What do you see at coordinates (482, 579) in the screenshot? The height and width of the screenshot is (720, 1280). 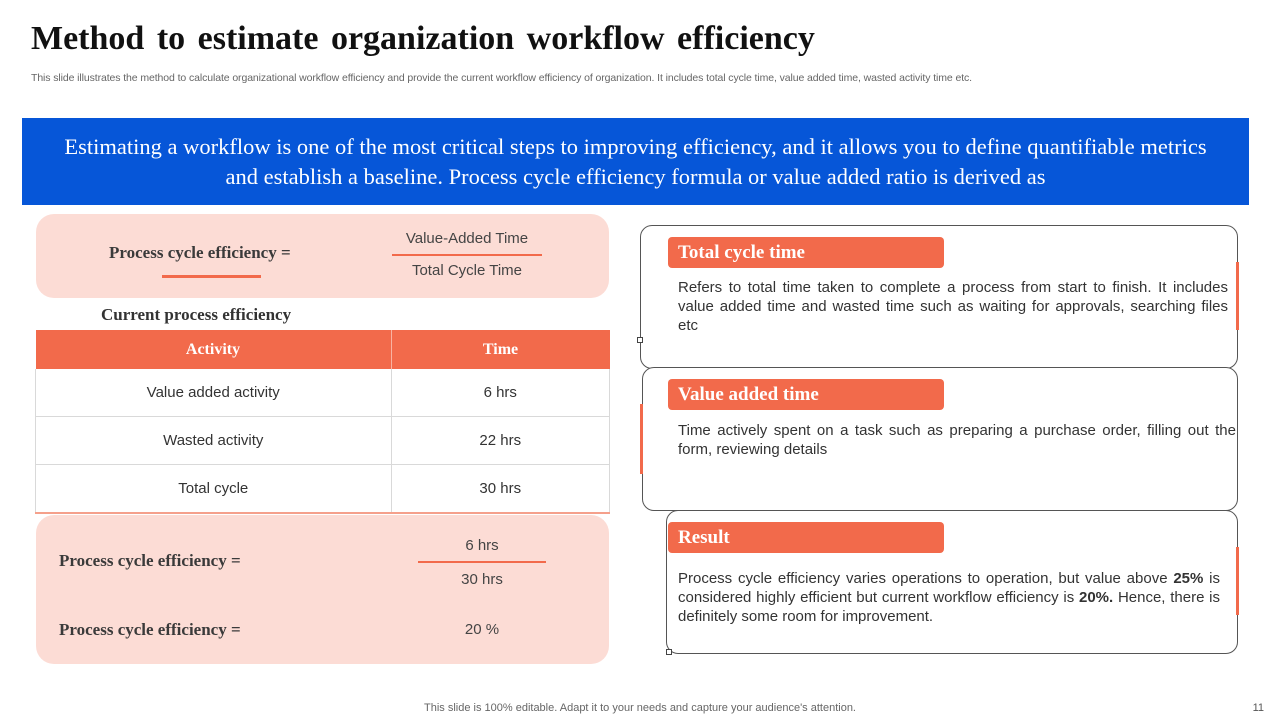 I see `calc-denominator: 30 hrs` at bounding box center [482, 579].